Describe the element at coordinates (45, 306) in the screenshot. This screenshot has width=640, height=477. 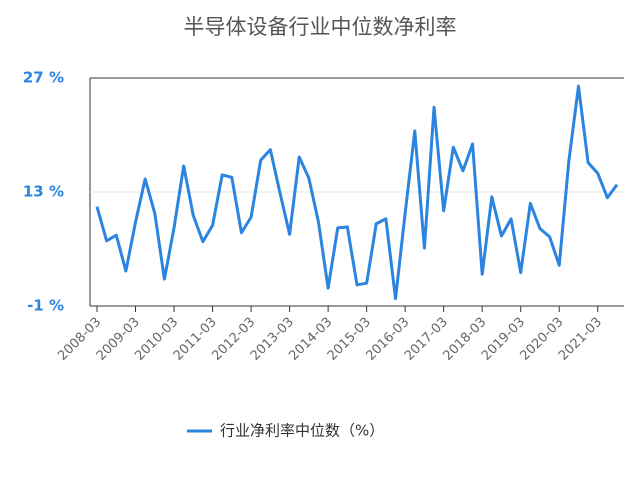
I see `y-tick-label: -1 %` at that location.